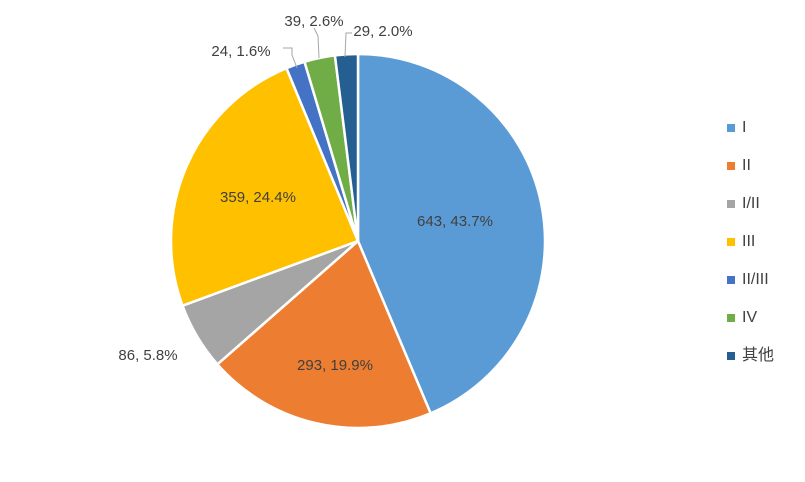  I want to click on legend-label-6: IV, so click(749, 317).